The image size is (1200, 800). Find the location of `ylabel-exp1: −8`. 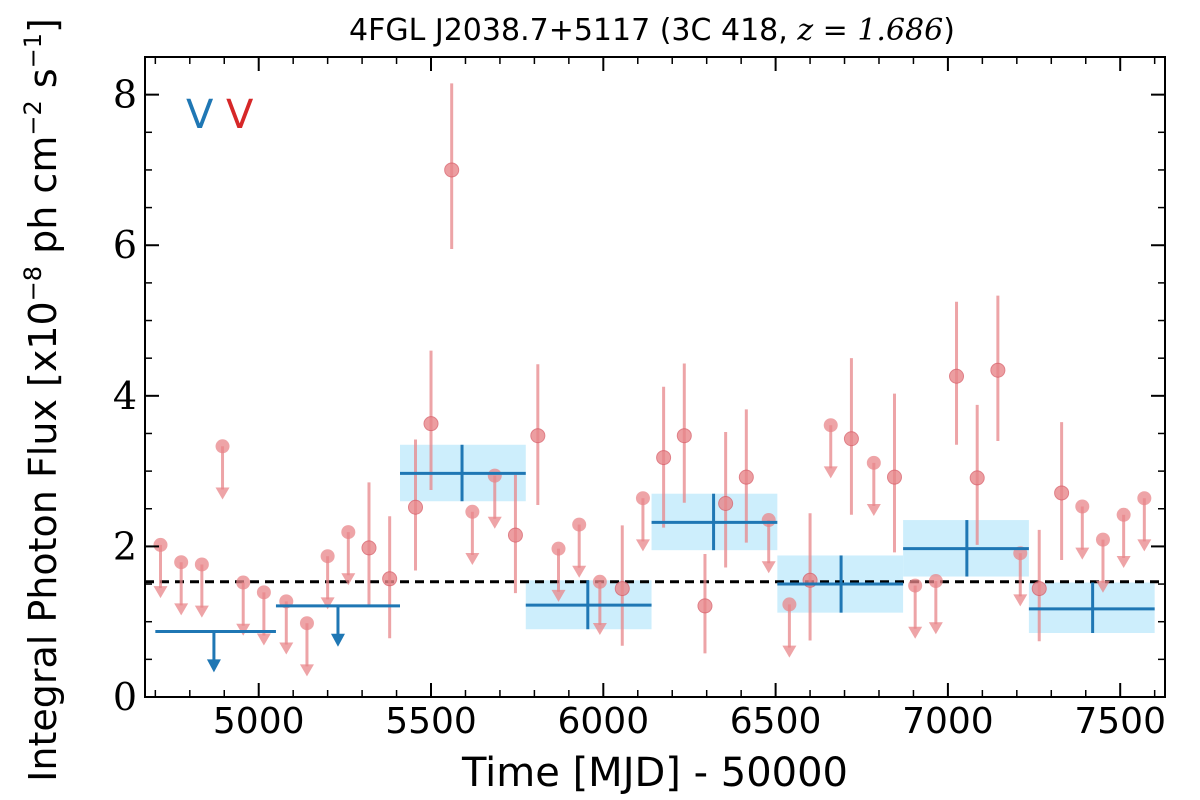

ylabel-exp1: −8 is located at coordinates (33, 283).